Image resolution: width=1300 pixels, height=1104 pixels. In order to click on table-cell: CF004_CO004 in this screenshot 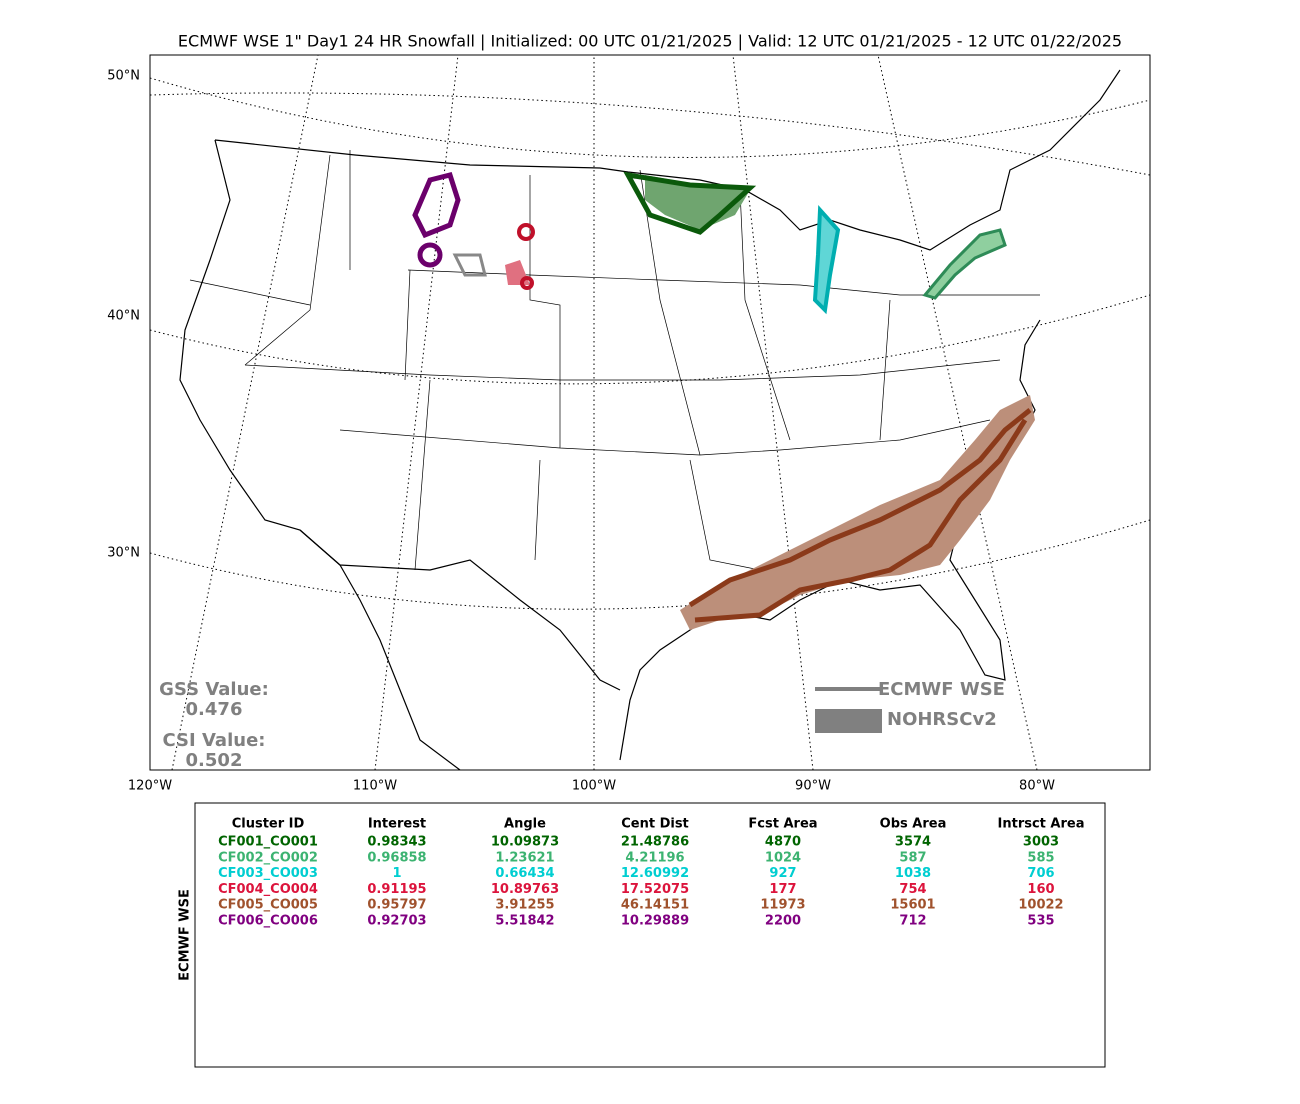, I will do `click(268, 889)`.